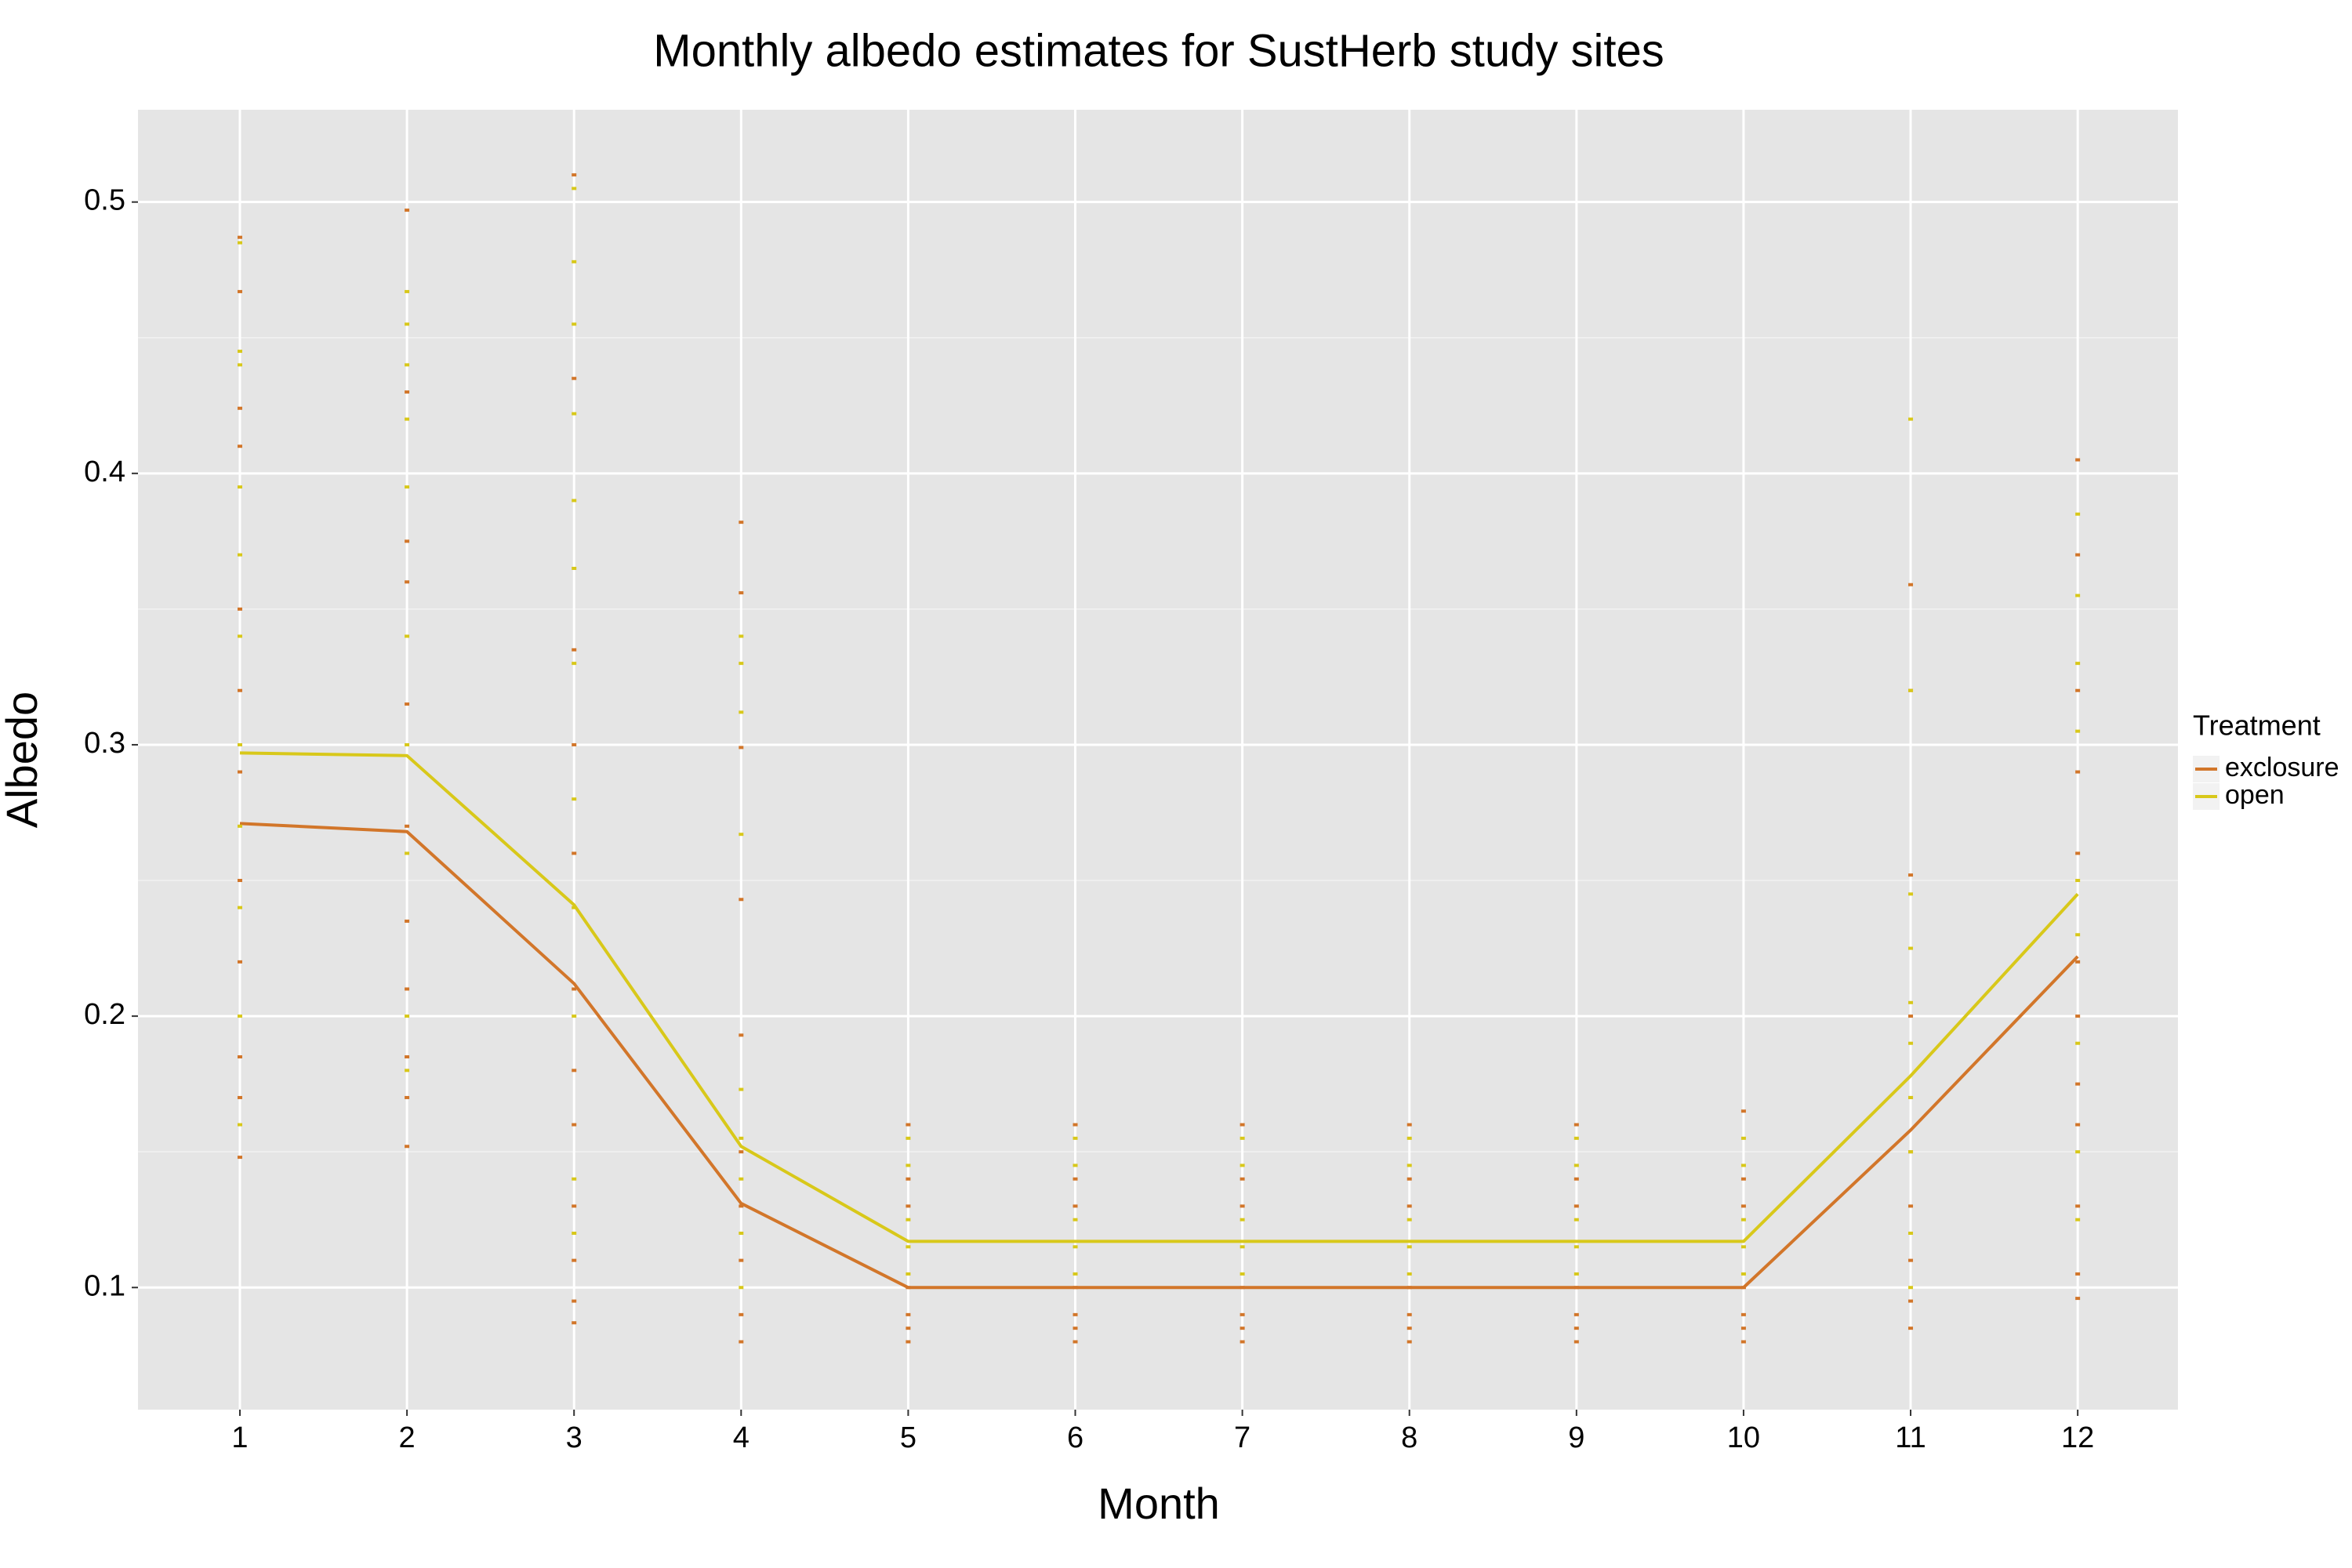  Describe the element at coordinates (2282, 767) in the screenshot. I see `legend-label: exclosure` at that location.